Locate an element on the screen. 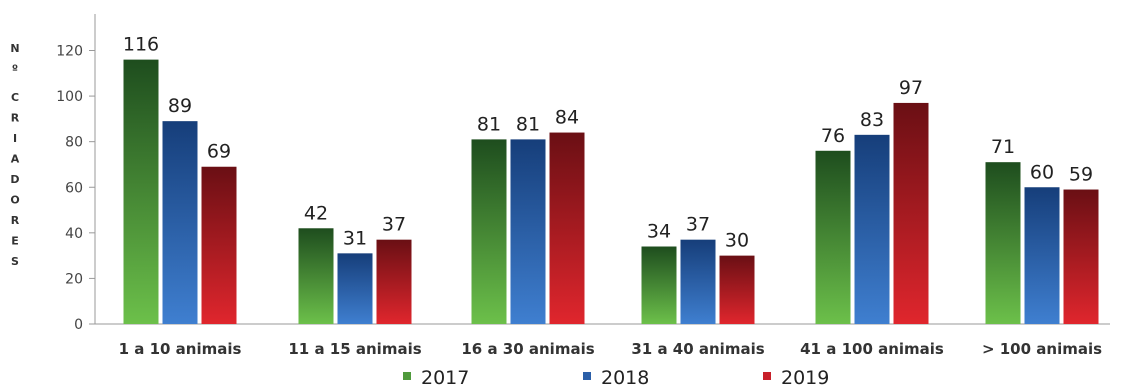  data-label: 60 is located at coordinates (1042, 172).